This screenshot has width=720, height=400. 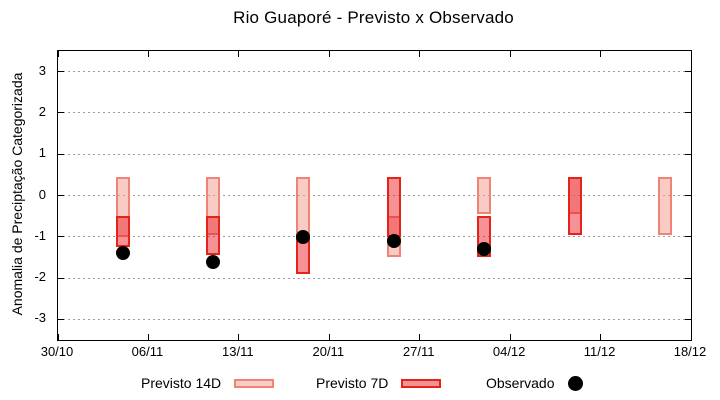 What do you see at coordinates (57, 351) in the screenshot?
I see `x-tick-label: 30/10` at bounding box center [57, 351].